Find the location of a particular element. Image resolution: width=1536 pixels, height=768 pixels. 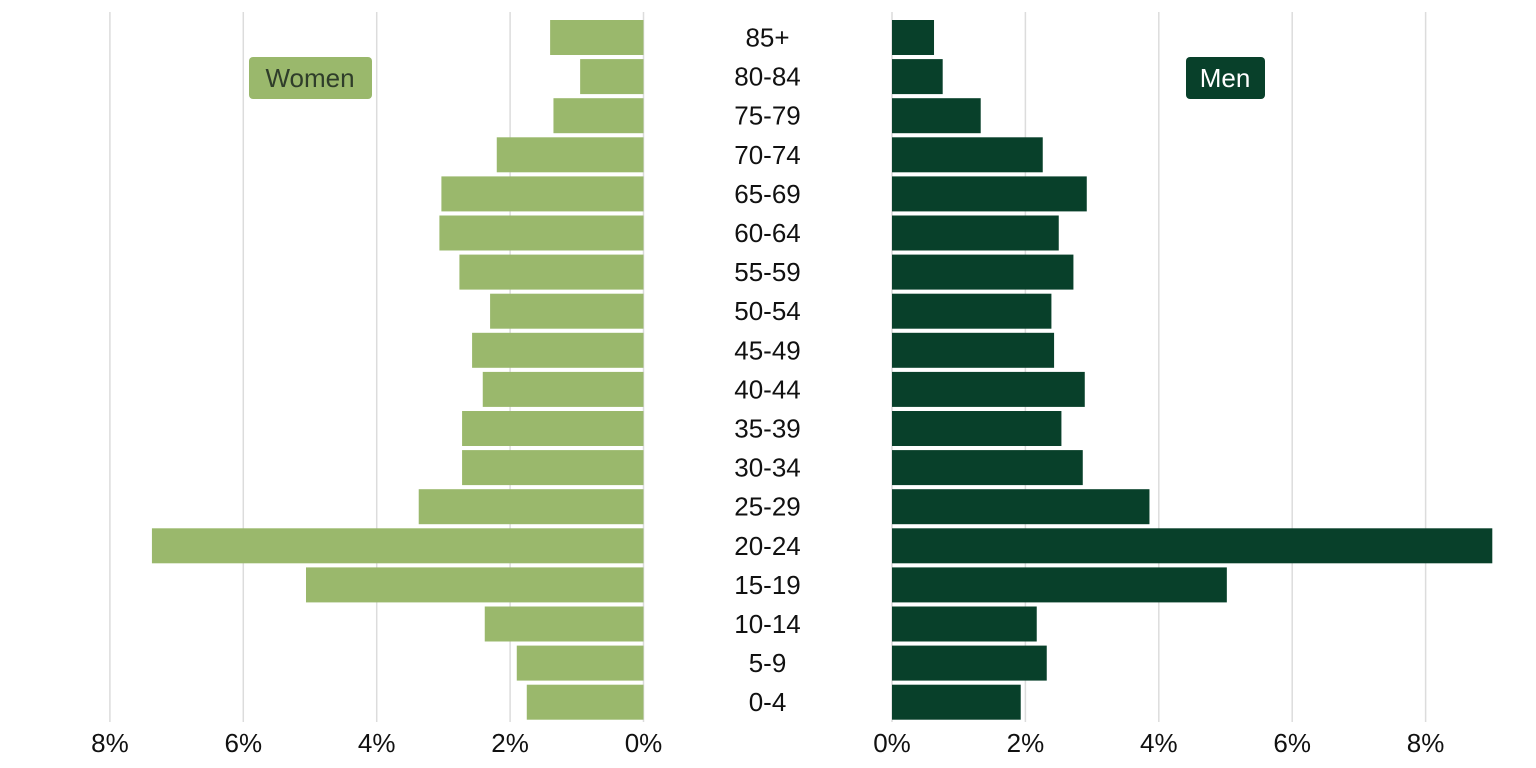

tick-label-right: 2% is located at coordinates (1026, 743).